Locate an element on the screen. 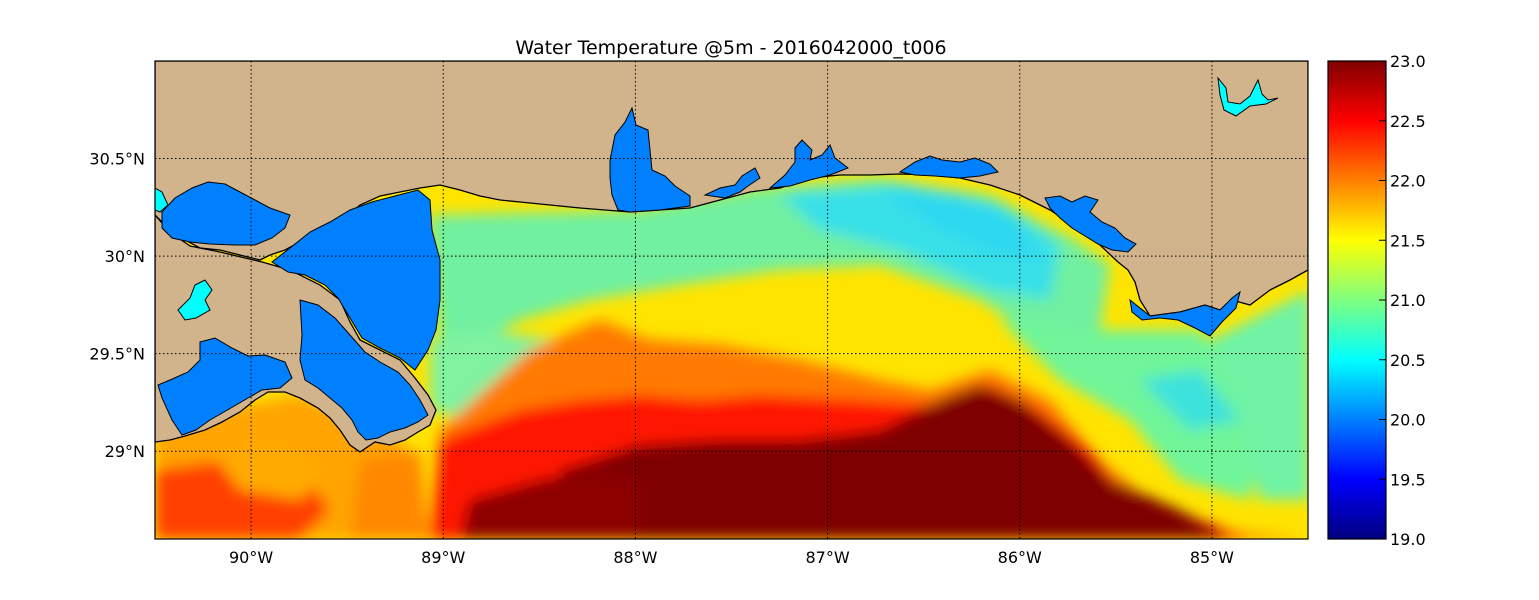 The width and height of the screenshot is (1539, 600). colorbar-label: 20.5 is located at coordinates (1408, 360).